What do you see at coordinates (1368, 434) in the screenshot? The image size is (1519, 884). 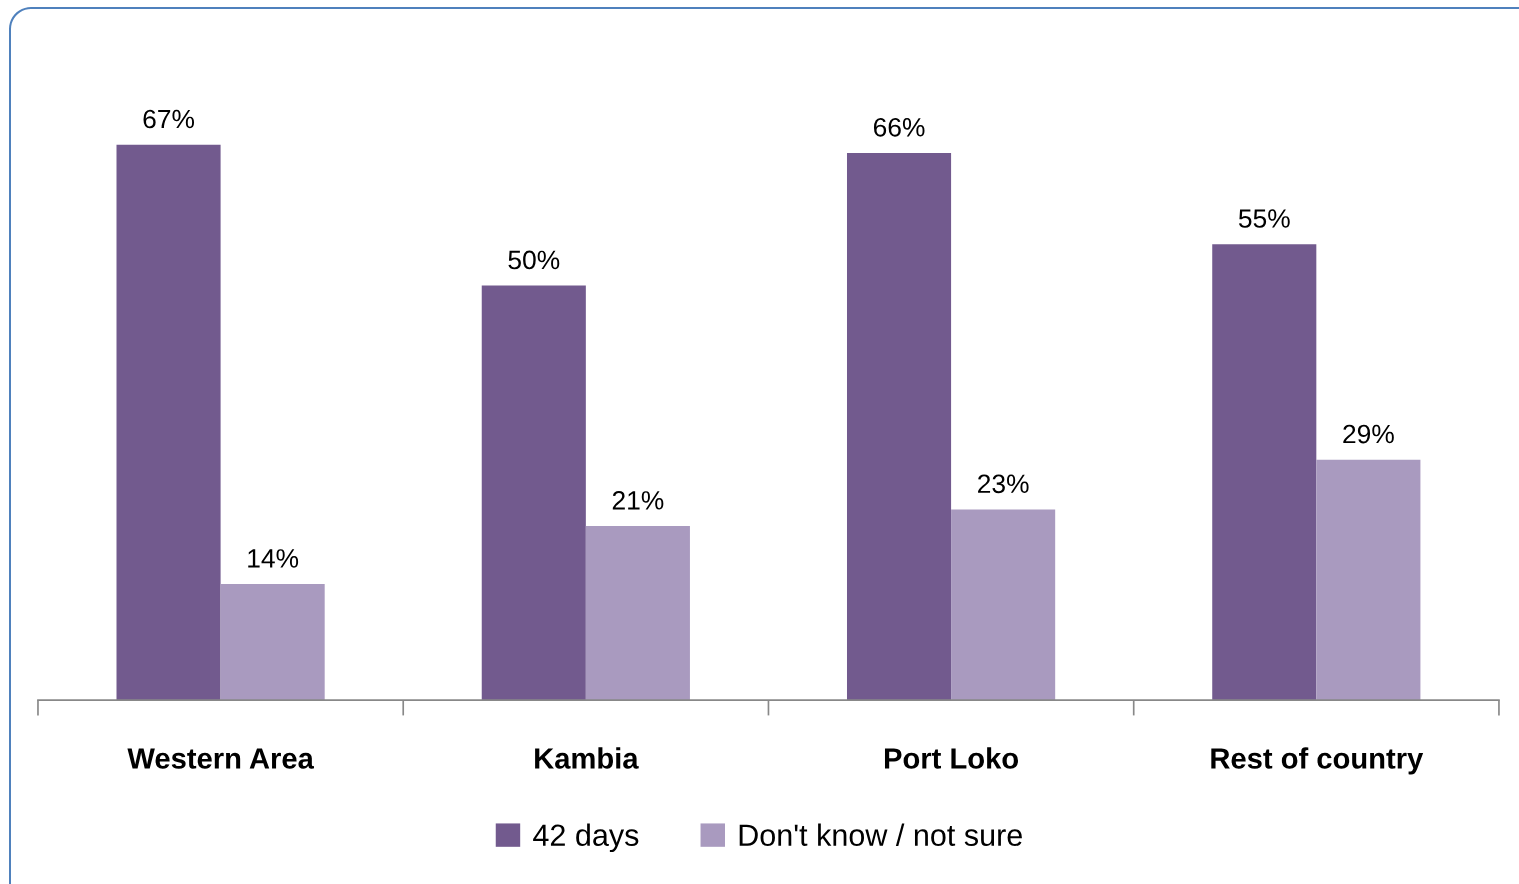 I see `data-label: 29%` at bounding box center [1368, 434].